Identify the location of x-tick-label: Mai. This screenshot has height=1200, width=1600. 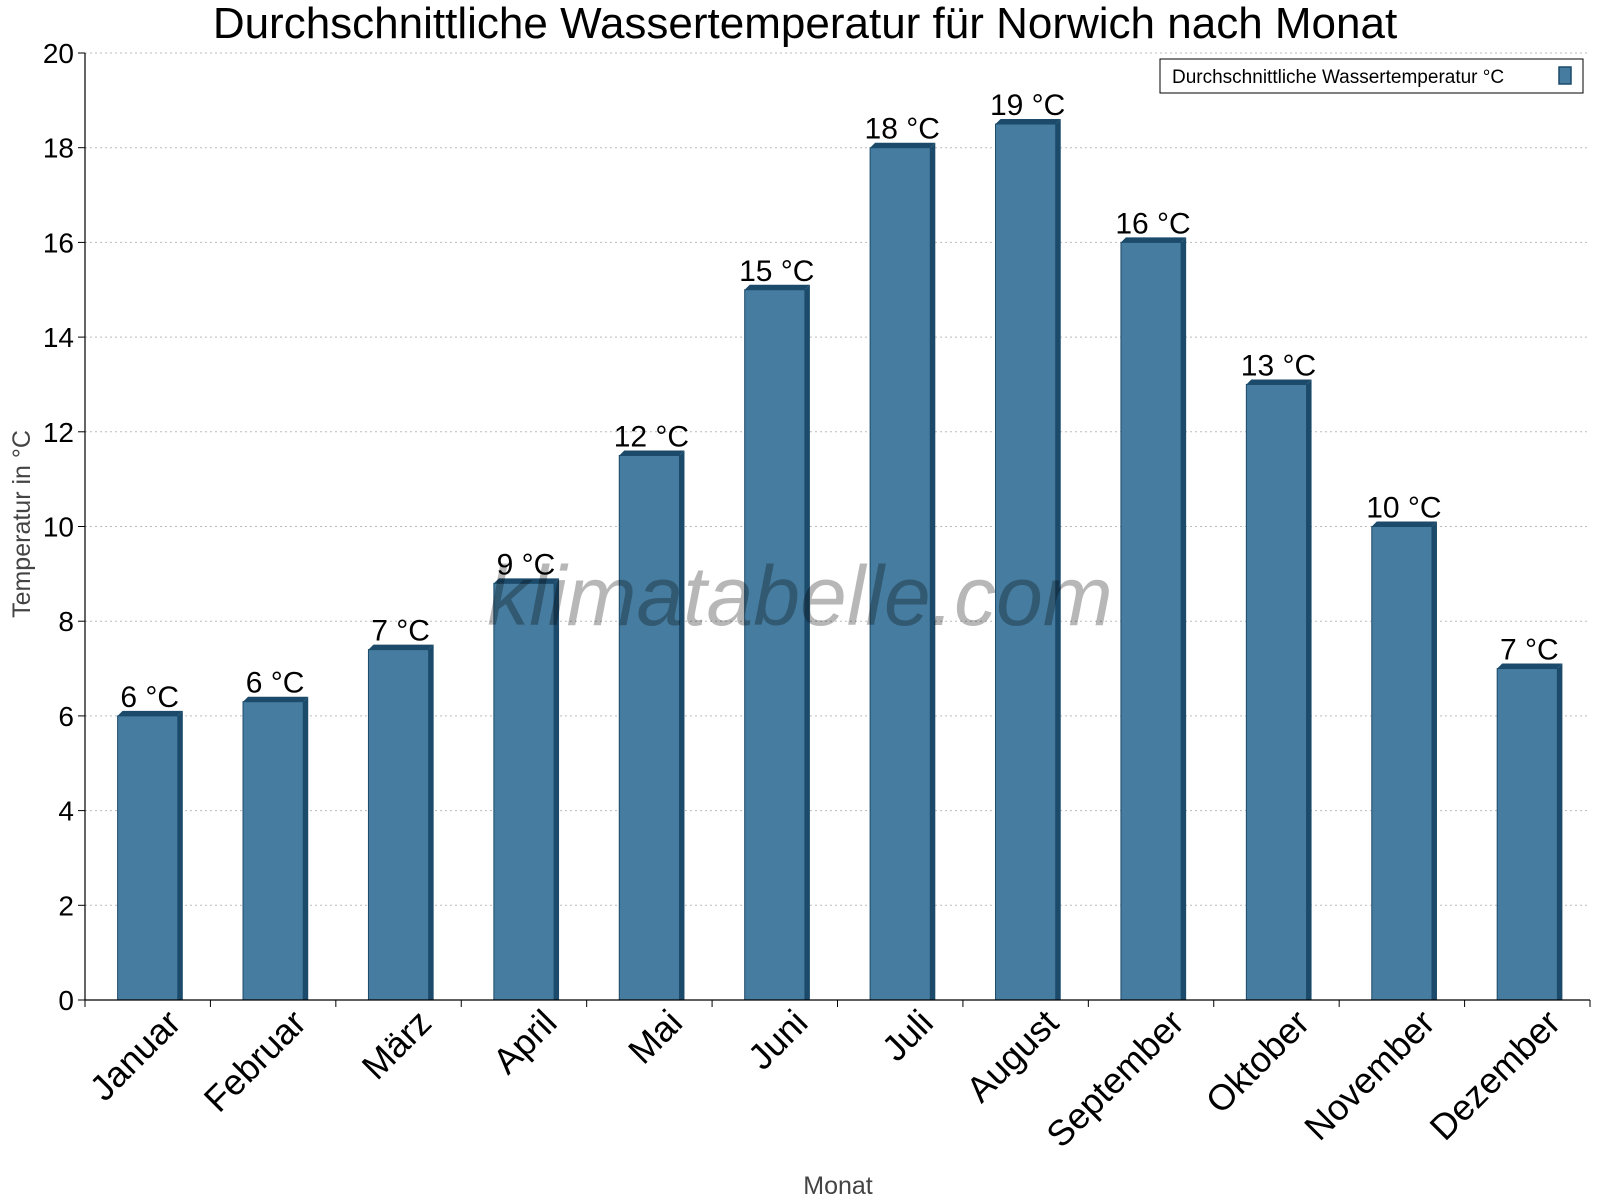
(655, 1037).